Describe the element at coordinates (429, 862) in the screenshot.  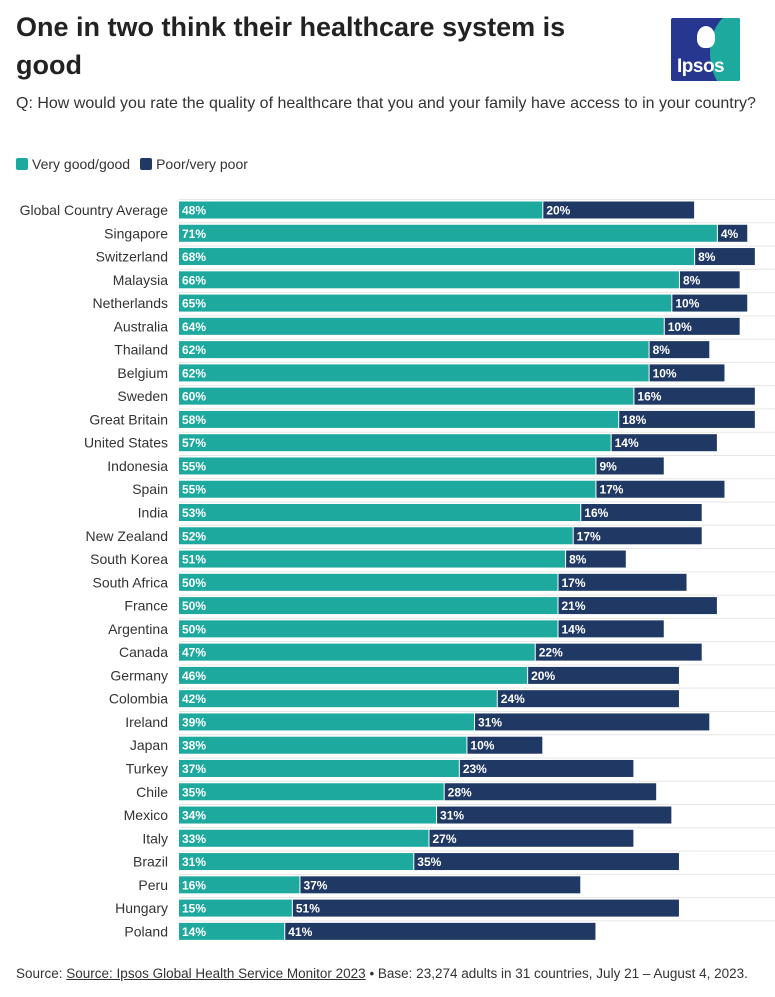
I see `data-label: 35%` at that location.